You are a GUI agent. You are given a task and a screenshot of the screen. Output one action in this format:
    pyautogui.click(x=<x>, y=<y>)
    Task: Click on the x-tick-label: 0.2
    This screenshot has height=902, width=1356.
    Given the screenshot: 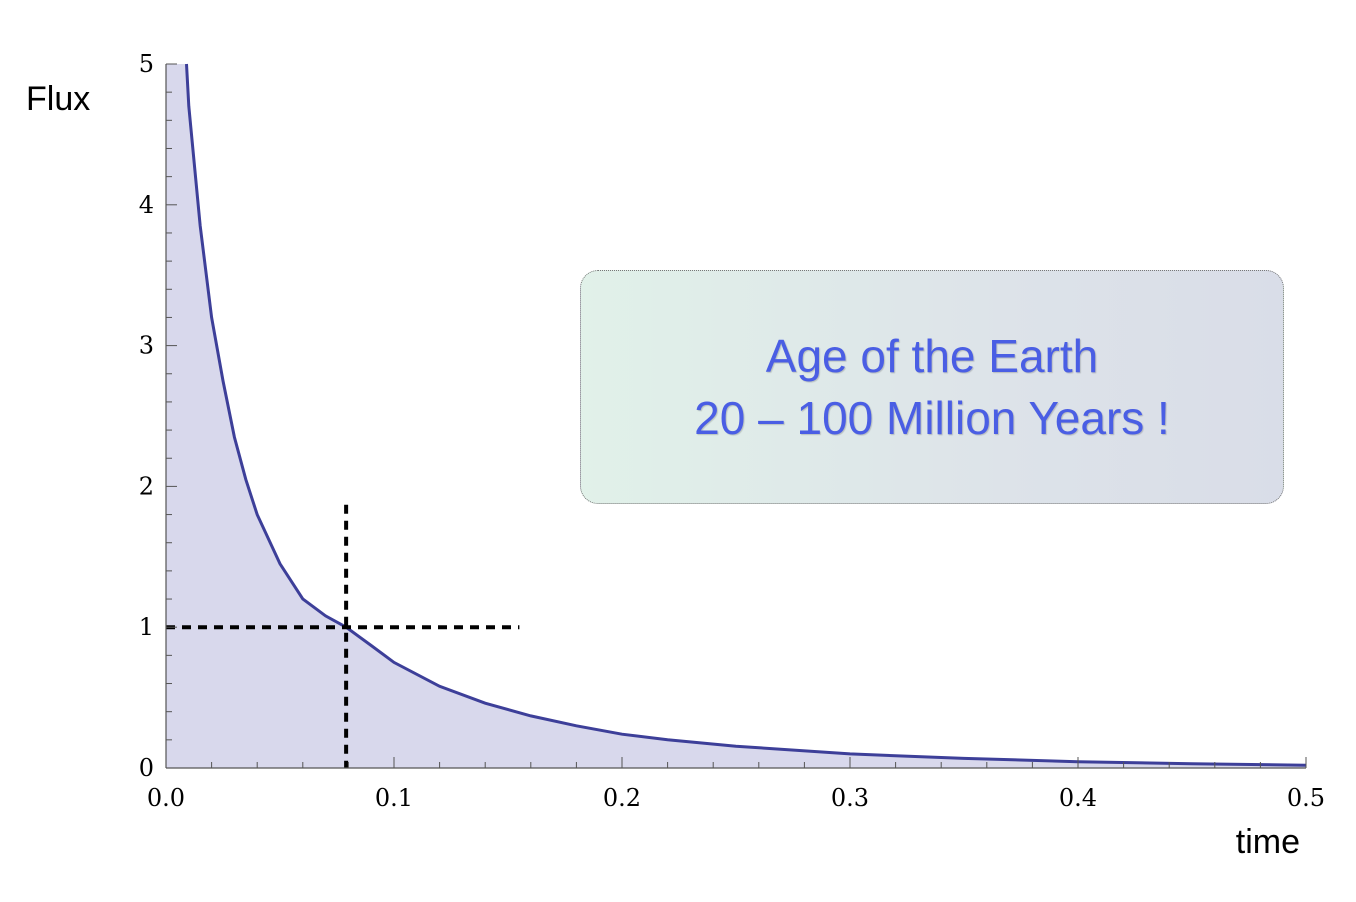 What is the action you would take?
    pyautogui.click(x=622, y=798)
    